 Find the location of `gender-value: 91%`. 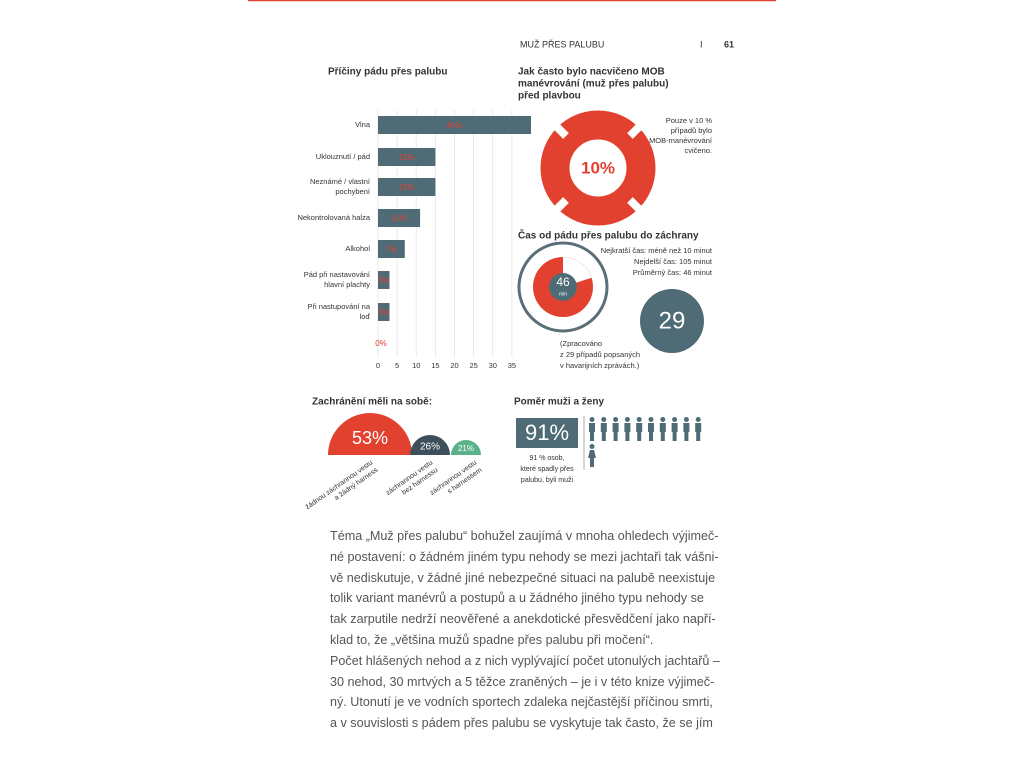

gender-value: 91% is located at coordinates (547, 432).